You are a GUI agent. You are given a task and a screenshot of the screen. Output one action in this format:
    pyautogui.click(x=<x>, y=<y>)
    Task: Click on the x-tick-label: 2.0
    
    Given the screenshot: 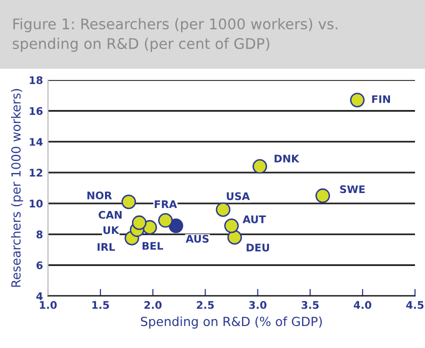 What is the action you would take?
    pyautogui.click(x=153, y=305)
    